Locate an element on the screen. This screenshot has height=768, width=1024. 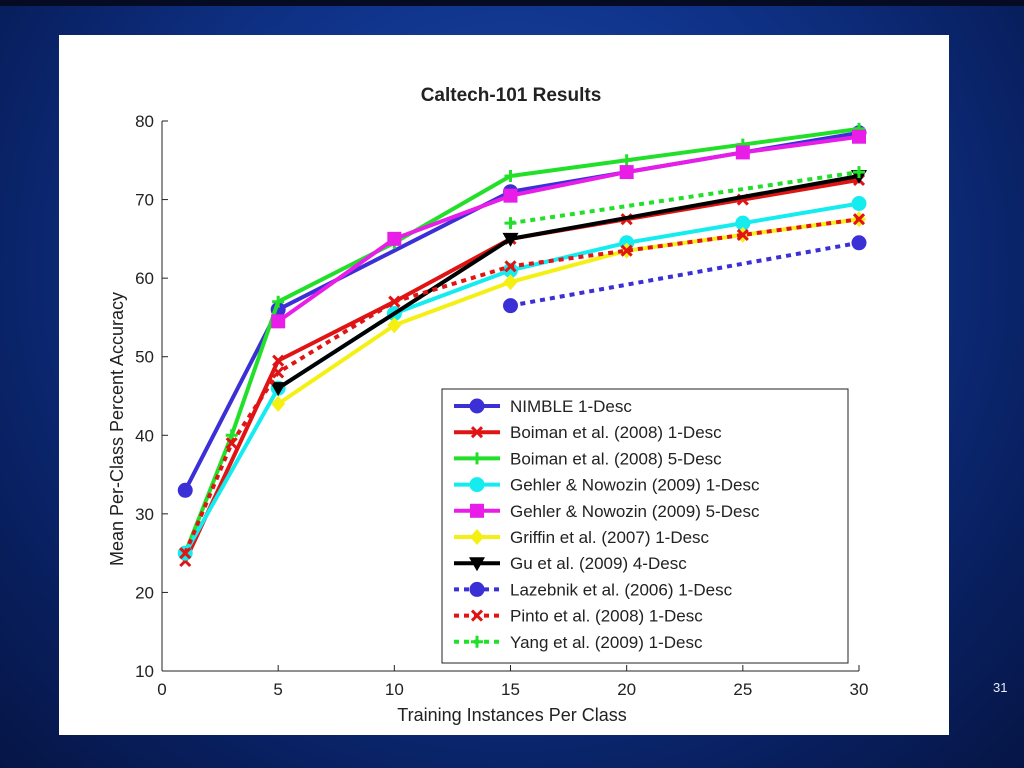
legend-entry: Boiman et al. (2008) 1-Desc is located at coordinates (588, 432).